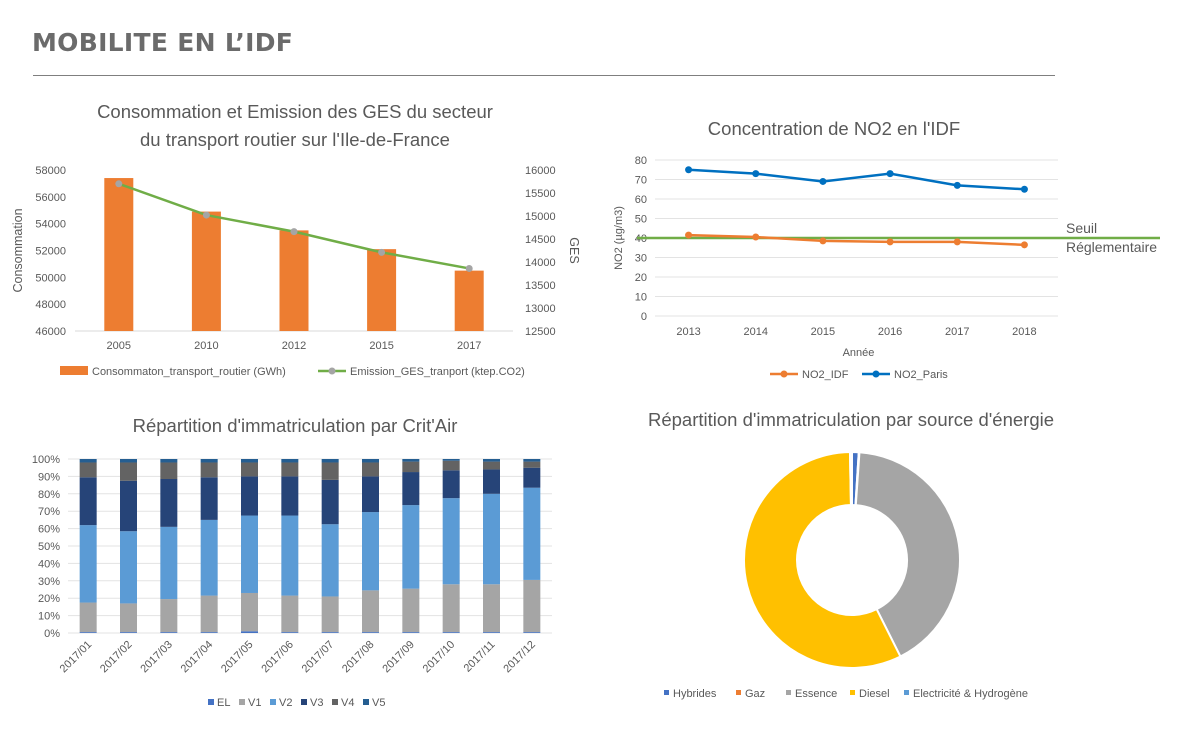 The image size is (1188, 739). Describe the element at coordinates (49, 512) in the screenshot. I see `y-tick-label: 70%` at that location.